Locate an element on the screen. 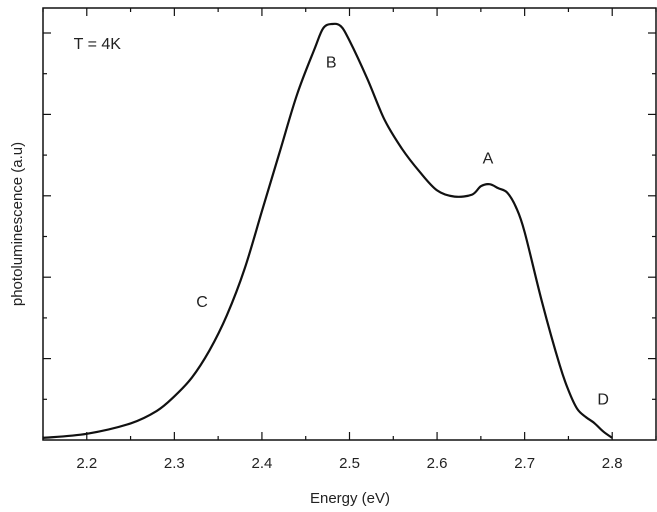 The image size is (657, 512). annotation-temperature: T = 4K is located at coordinates (98, 44).